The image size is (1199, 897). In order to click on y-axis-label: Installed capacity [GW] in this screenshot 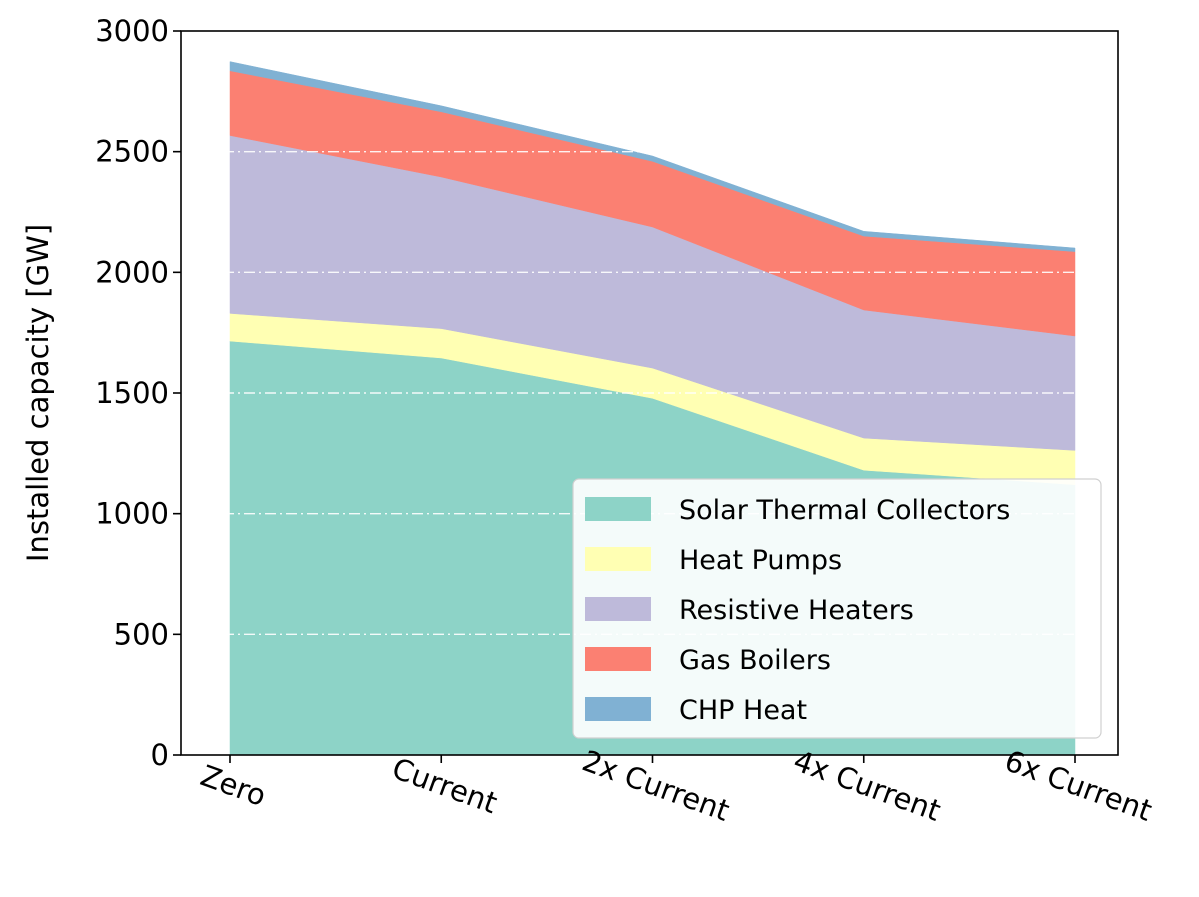, I will do `click(38, 393)`.